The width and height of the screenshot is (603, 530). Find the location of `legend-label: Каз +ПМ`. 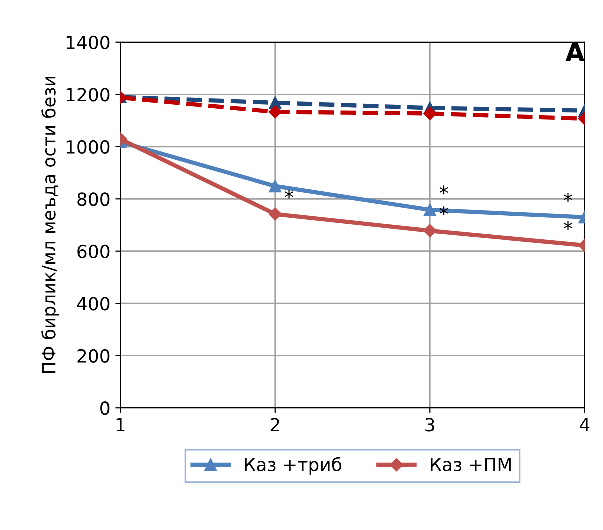

legend-label: Каз +ПМ is located at coordinates (470, 465).